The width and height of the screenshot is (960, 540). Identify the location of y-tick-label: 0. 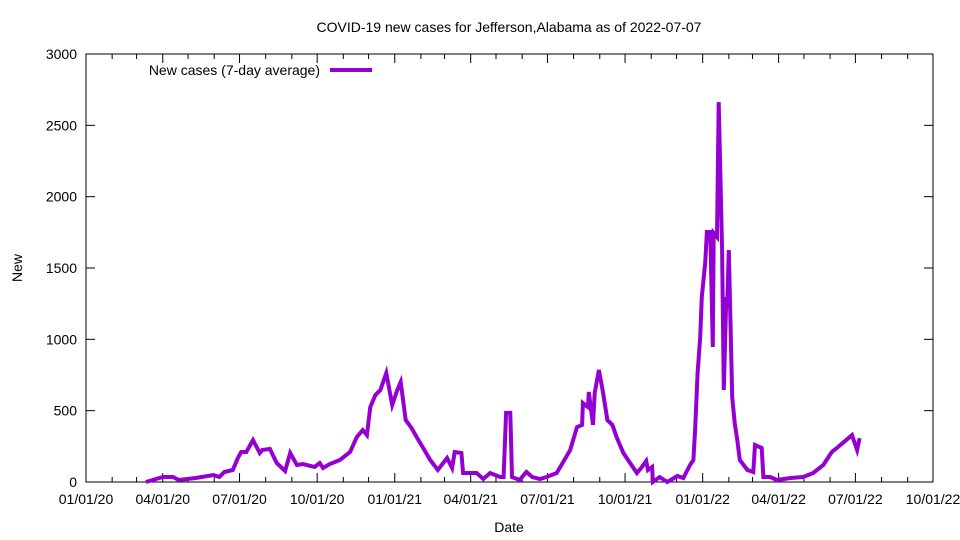
(73, 482).